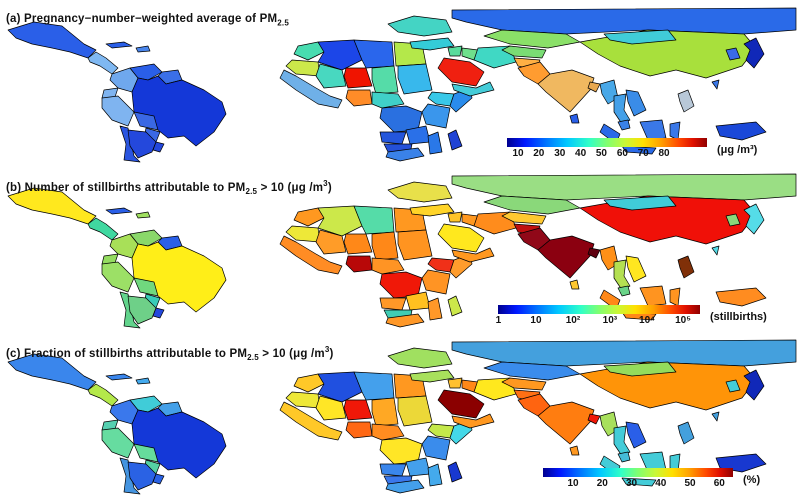  I want to click on country-cuba, so click(119, 377).